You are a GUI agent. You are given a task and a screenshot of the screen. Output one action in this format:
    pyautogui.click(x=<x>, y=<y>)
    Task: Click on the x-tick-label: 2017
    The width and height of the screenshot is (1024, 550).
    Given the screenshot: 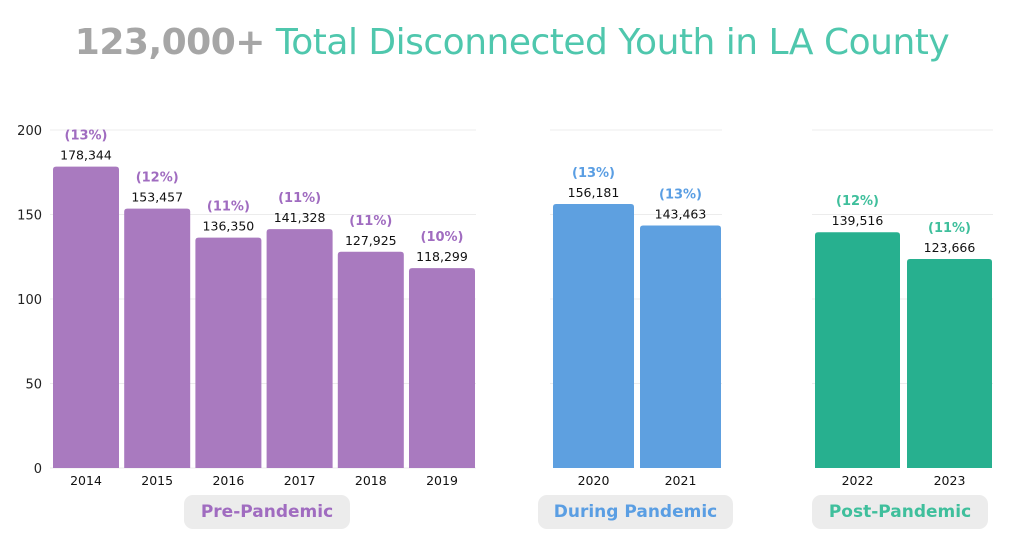 What is the action you would take?
    pyautogui.click(x=300, y=480)
    